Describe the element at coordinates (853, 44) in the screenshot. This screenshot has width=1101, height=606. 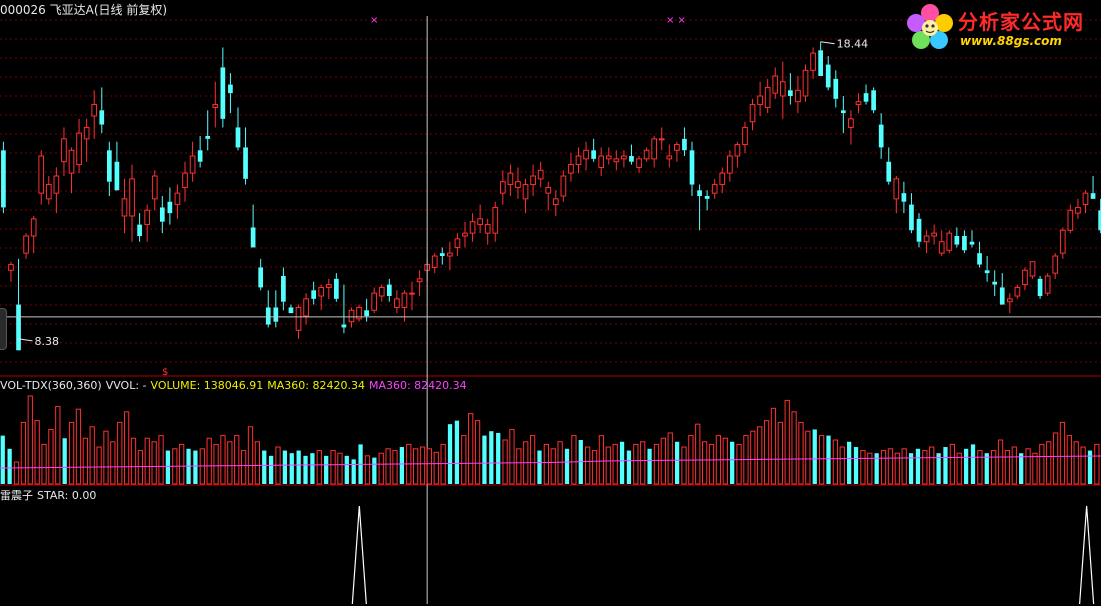
I see `high-price-label: 18.44` at that location.